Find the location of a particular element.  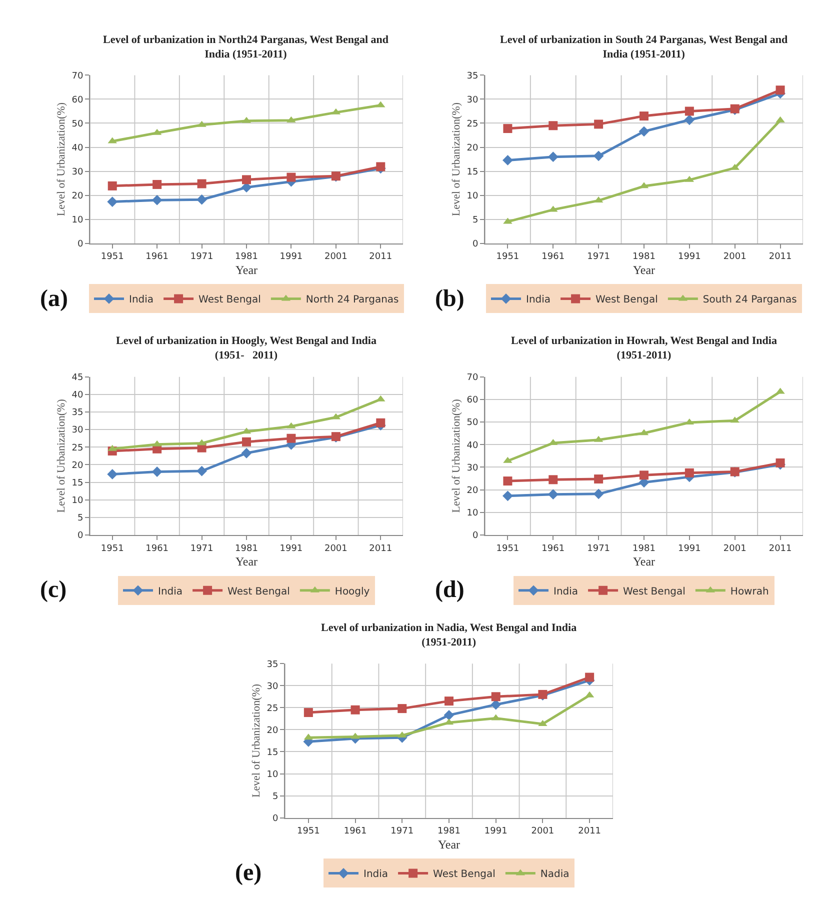

chart-title: Level of urbanization in Nadia, West Bengal and India (1951-2011) is located at coordinates (449, 635).